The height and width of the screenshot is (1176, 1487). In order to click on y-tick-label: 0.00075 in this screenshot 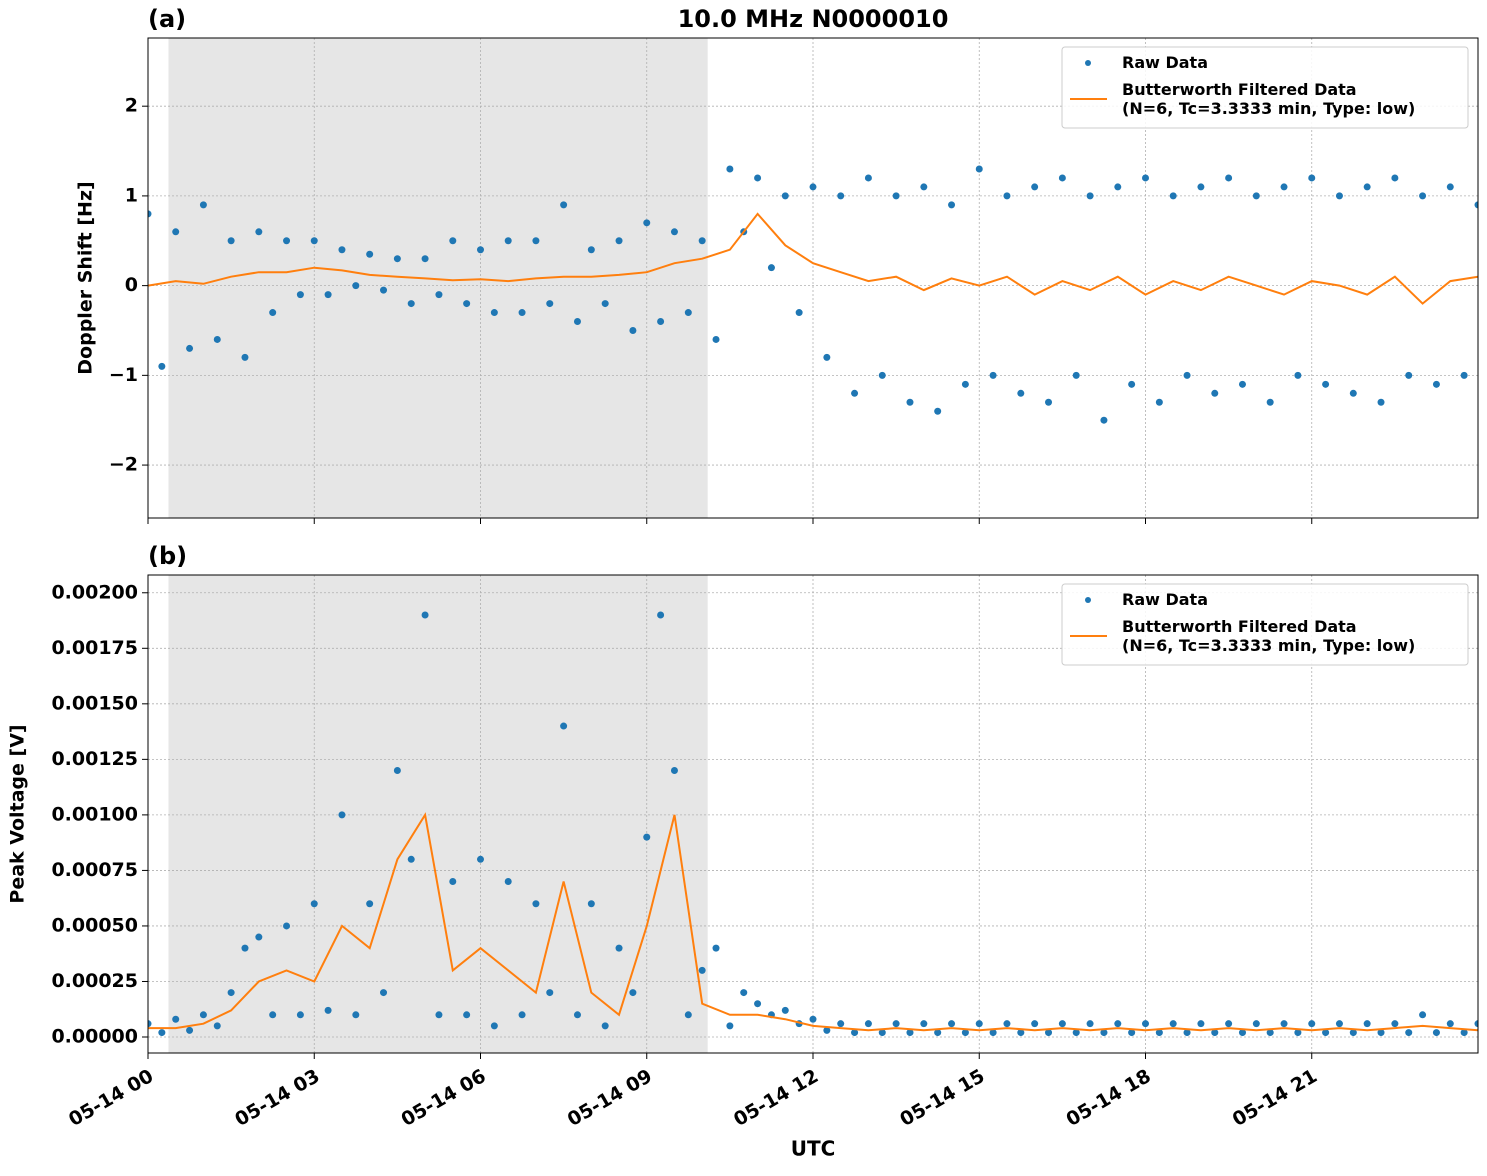, I will do `click(94, 870)`.